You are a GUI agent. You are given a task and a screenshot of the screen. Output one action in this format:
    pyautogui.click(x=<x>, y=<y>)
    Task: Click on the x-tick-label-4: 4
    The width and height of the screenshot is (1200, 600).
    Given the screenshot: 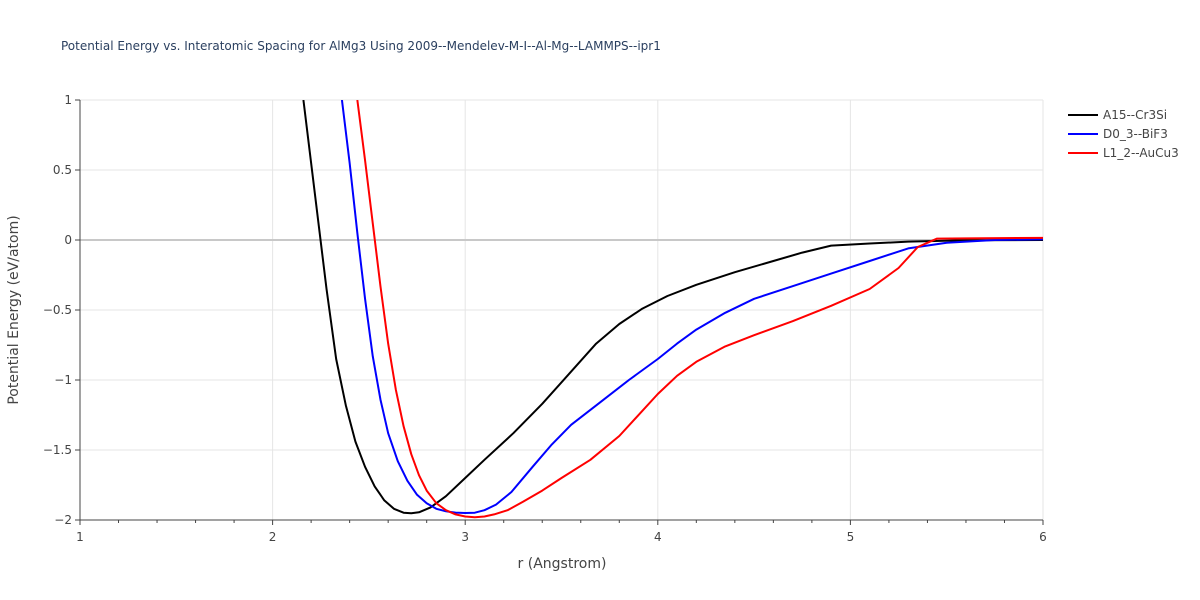 What is the action you would take?
    pyautogui.click(x=658, y=537)
    